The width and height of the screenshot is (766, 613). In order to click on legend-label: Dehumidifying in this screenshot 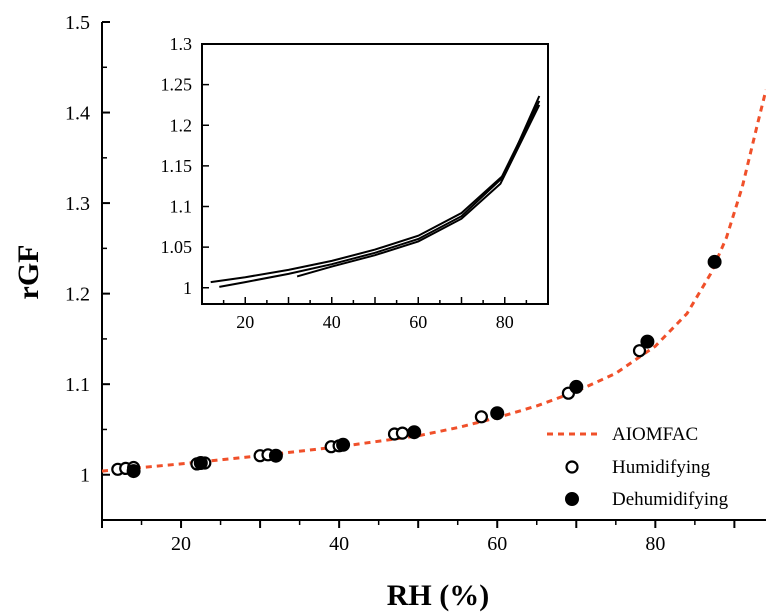, I will do `click(670, 499)`.